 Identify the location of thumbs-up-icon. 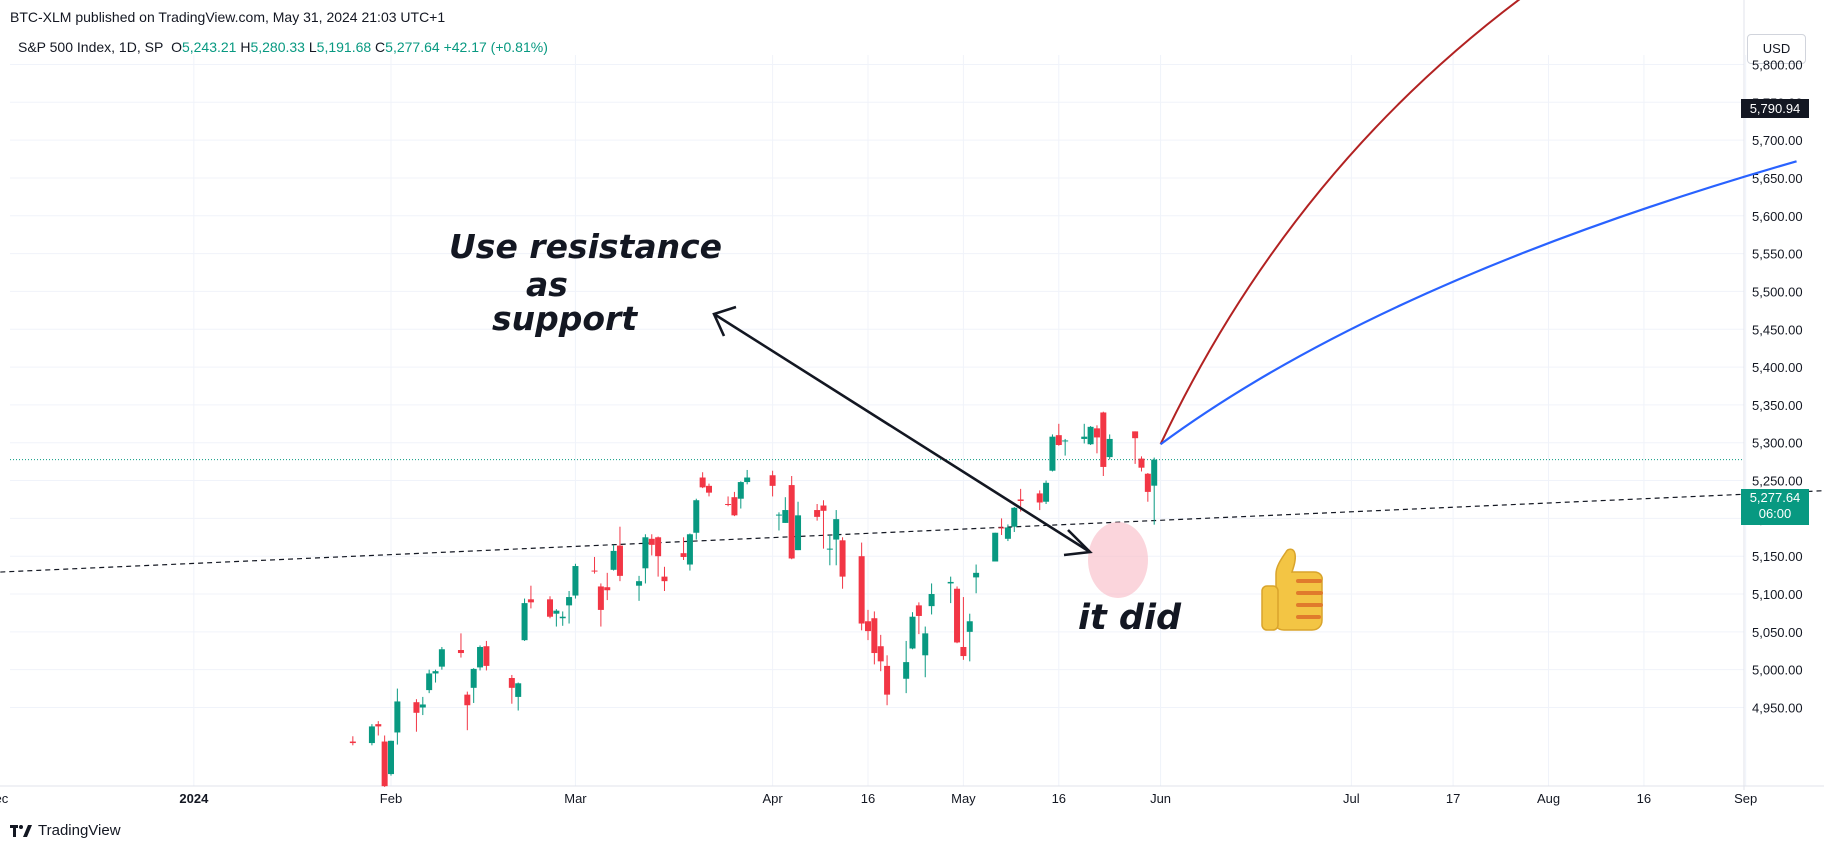
(1292, 589).